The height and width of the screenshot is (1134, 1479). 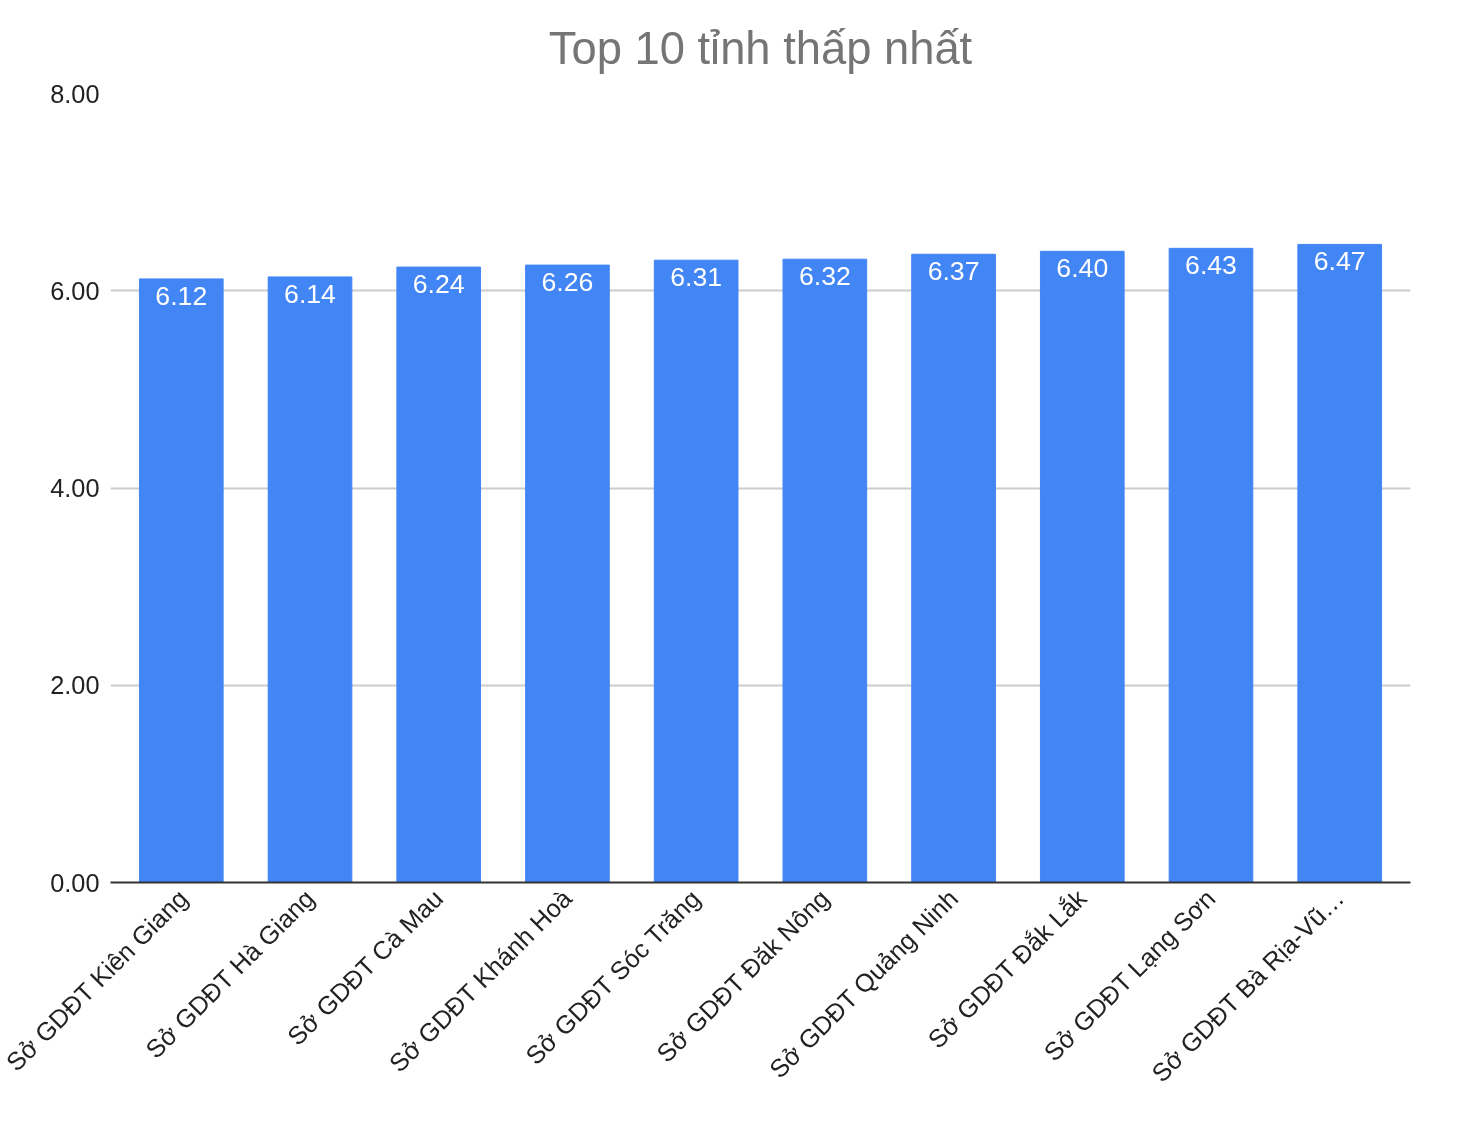 I want to click on data-label: 6.12, so click(x=181, y=295).